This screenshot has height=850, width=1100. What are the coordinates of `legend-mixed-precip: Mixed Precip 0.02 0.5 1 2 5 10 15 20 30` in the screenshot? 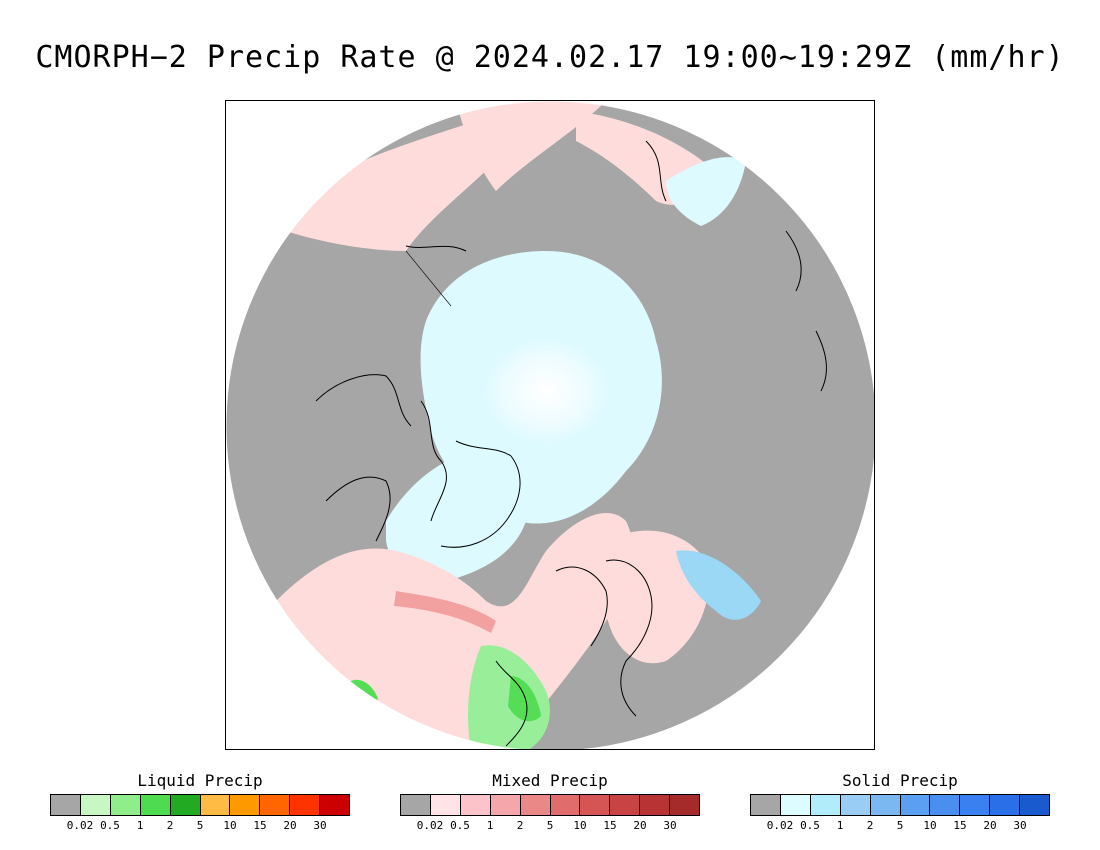 It's located at (550, 802).